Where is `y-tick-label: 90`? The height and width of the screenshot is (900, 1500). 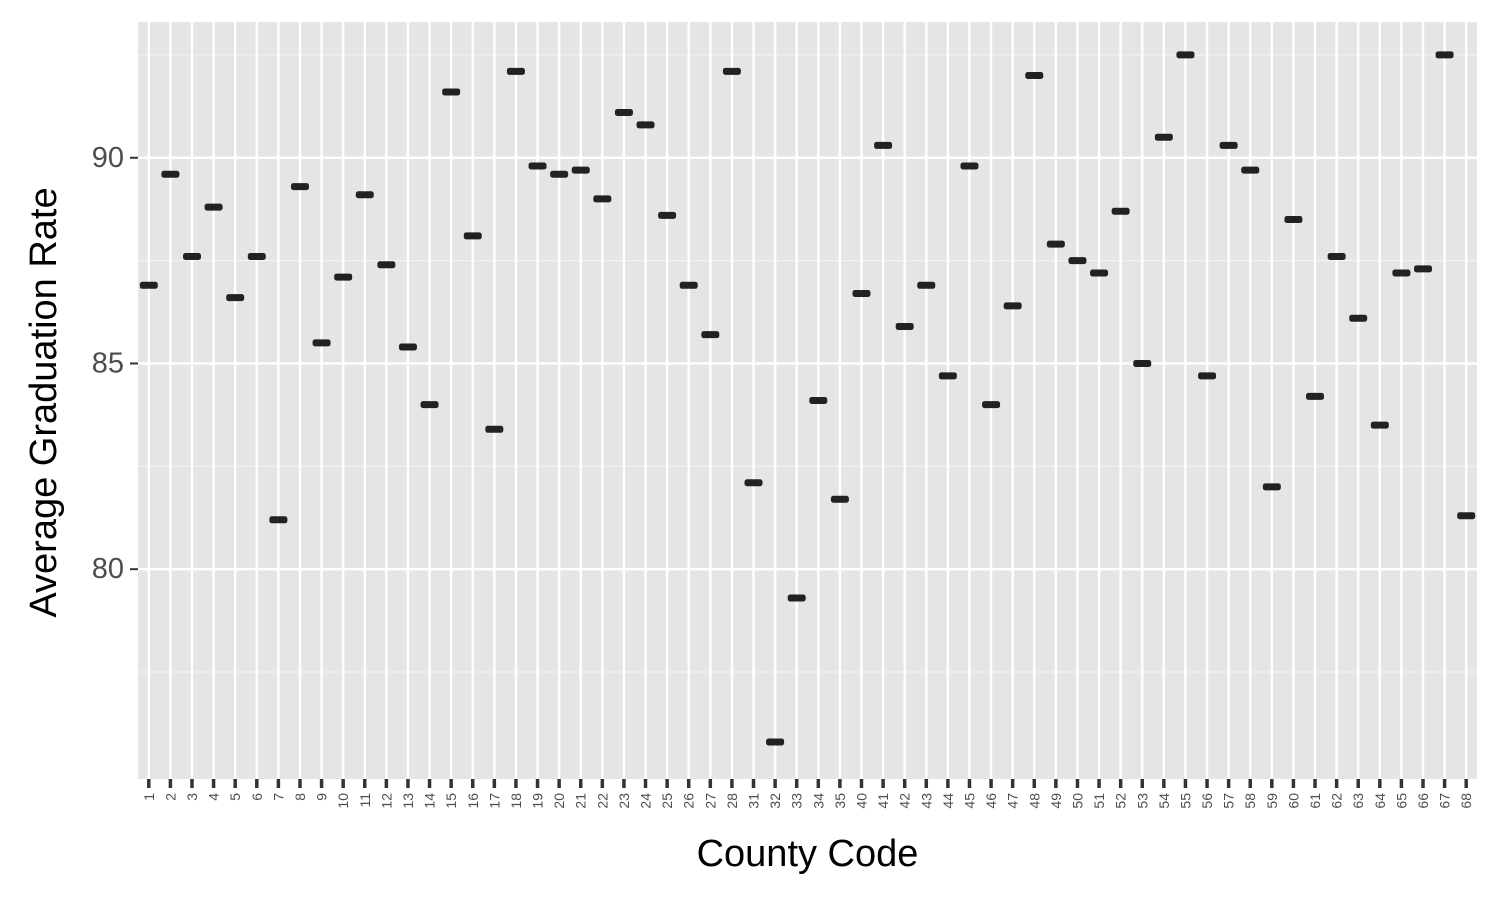 y-tick-label: 90 is located at coordinates (108, 158).